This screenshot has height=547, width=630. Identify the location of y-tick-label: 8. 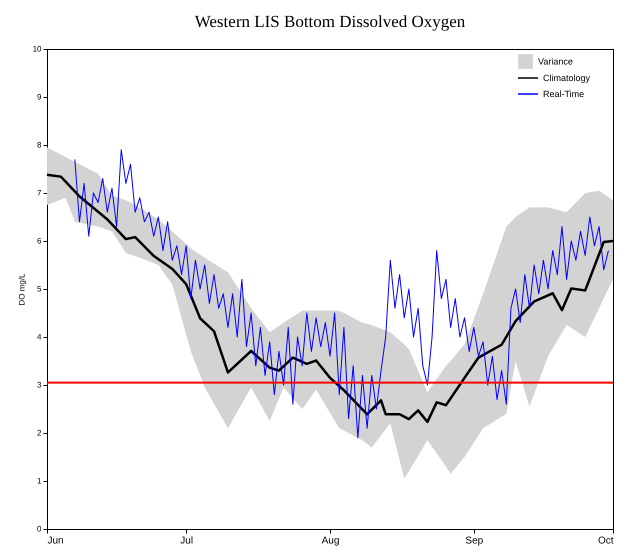
(39, 145).